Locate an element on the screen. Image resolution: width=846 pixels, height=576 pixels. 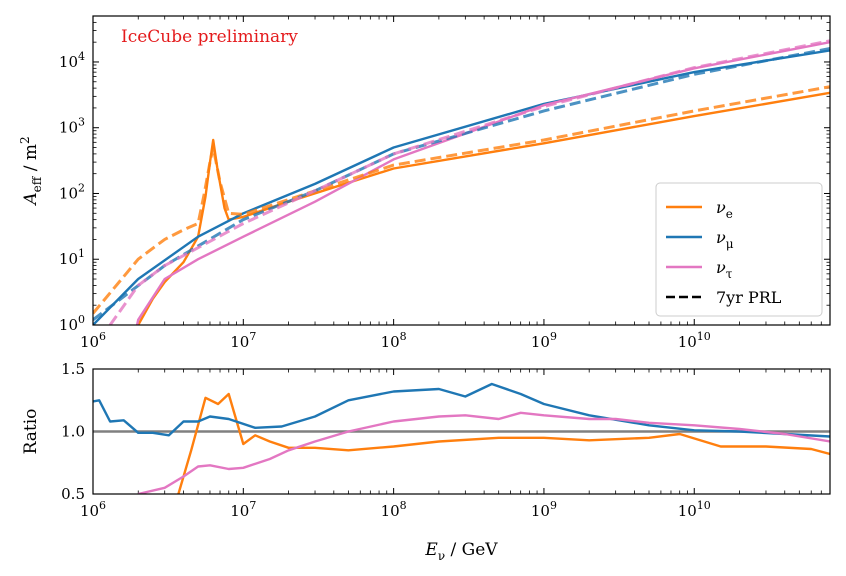
annotation-text: IceCube preliminary is located at coordinates (209, 37).